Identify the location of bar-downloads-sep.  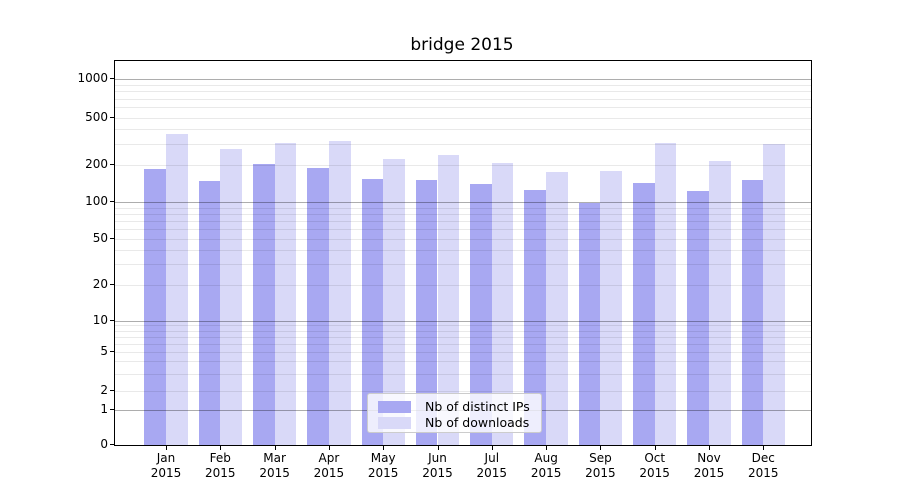
(611, 308).